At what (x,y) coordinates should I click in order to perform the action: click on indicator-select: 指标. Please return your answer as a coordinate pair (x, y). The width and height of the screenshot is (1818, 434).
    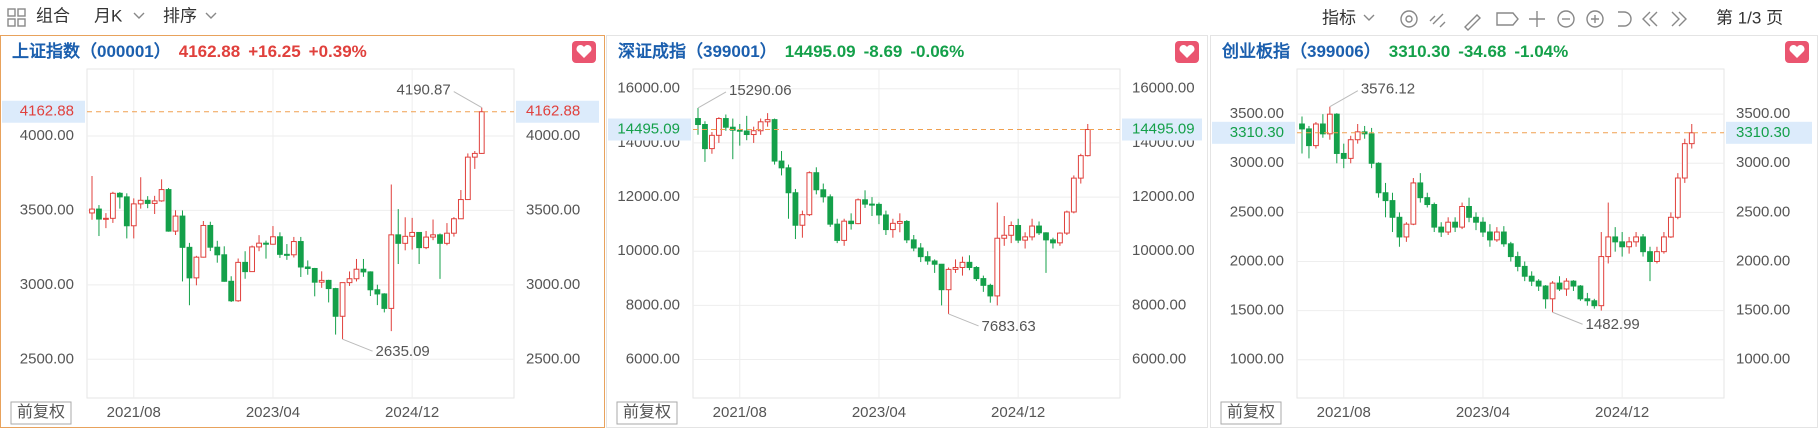
    Looking at the image, I should click on (1339, 17).